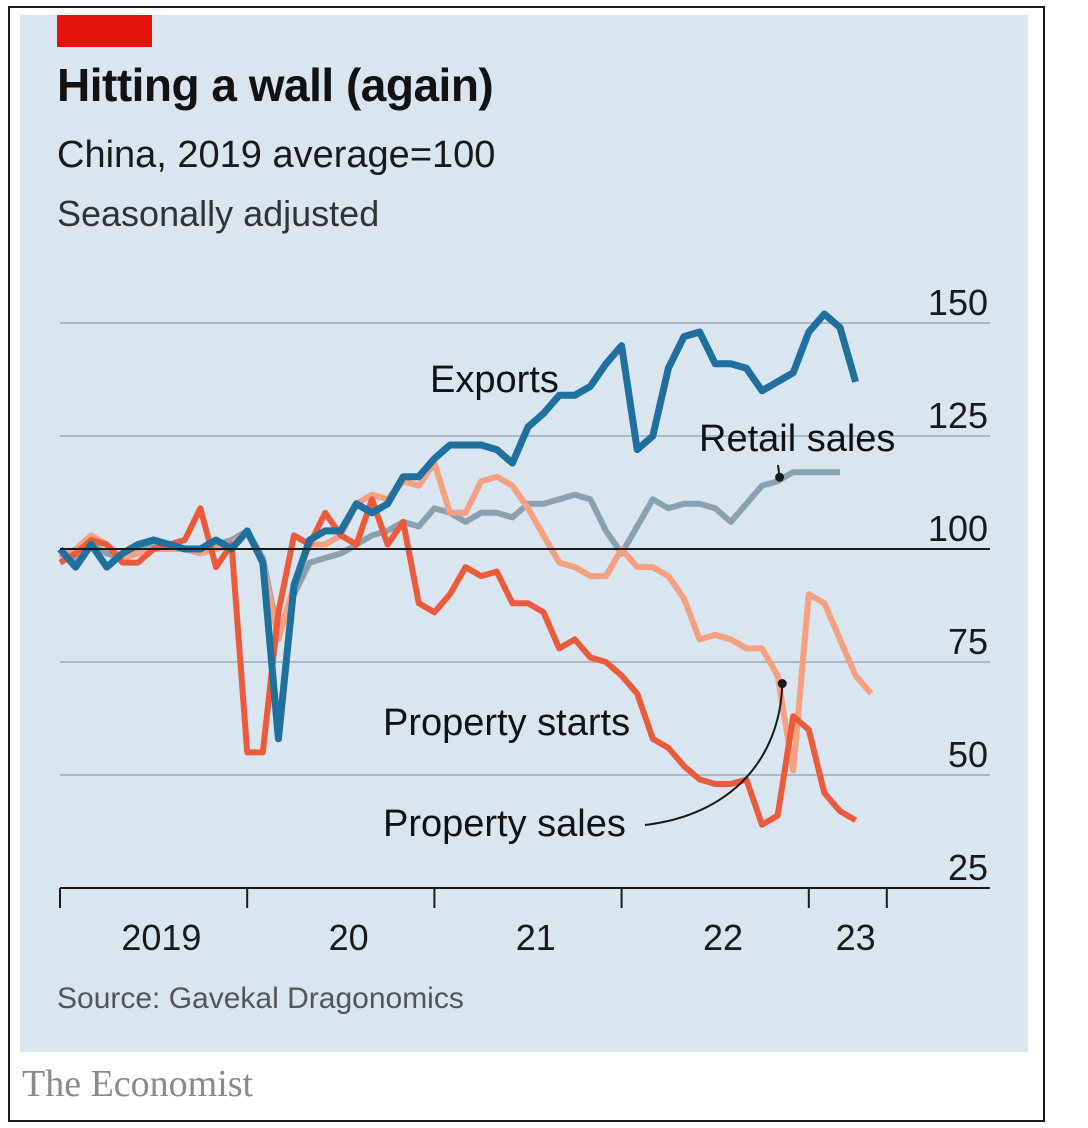  What do you see at coordinates (506, 723) in the screenshot?
I see `series-label-property-starts: Property starts` at bounding box center [506, 723].